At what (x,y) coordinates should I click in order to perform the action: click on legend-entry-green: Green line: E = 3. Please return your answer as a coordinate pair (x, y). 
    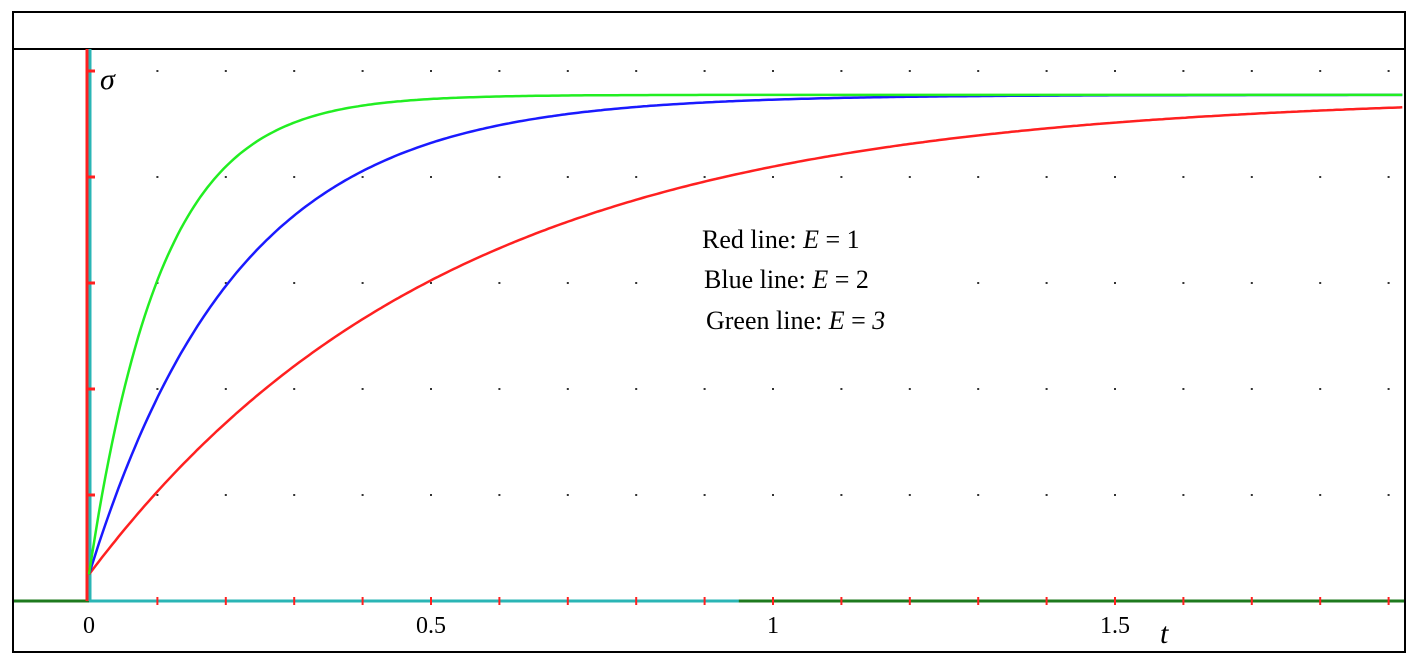
    Looking at the image, I should click on (795, 320).